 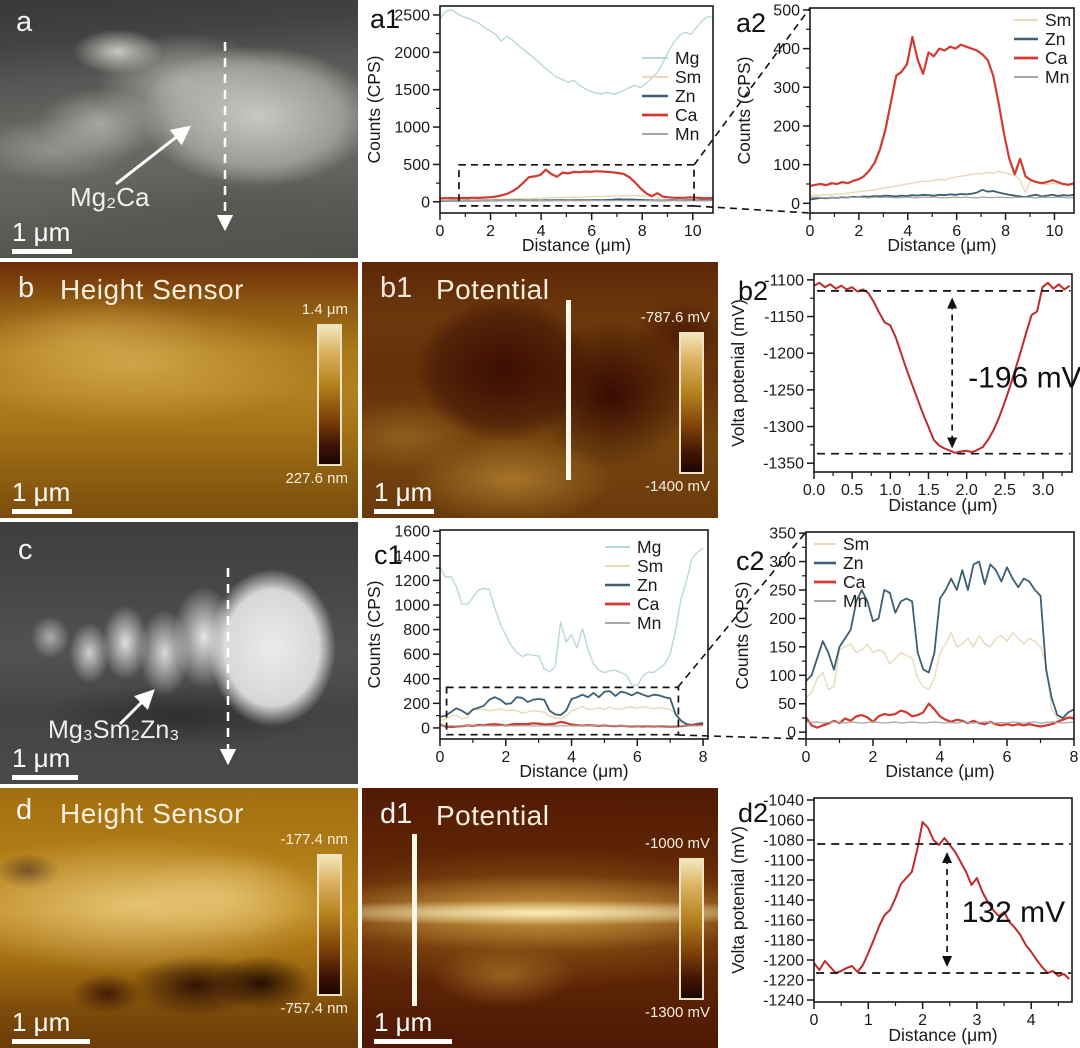 What do you see at coordinates (316, 478) in the screenshot?
I see `colorbar-min-label: 227.6 nm` at bounding box center [316, 478].